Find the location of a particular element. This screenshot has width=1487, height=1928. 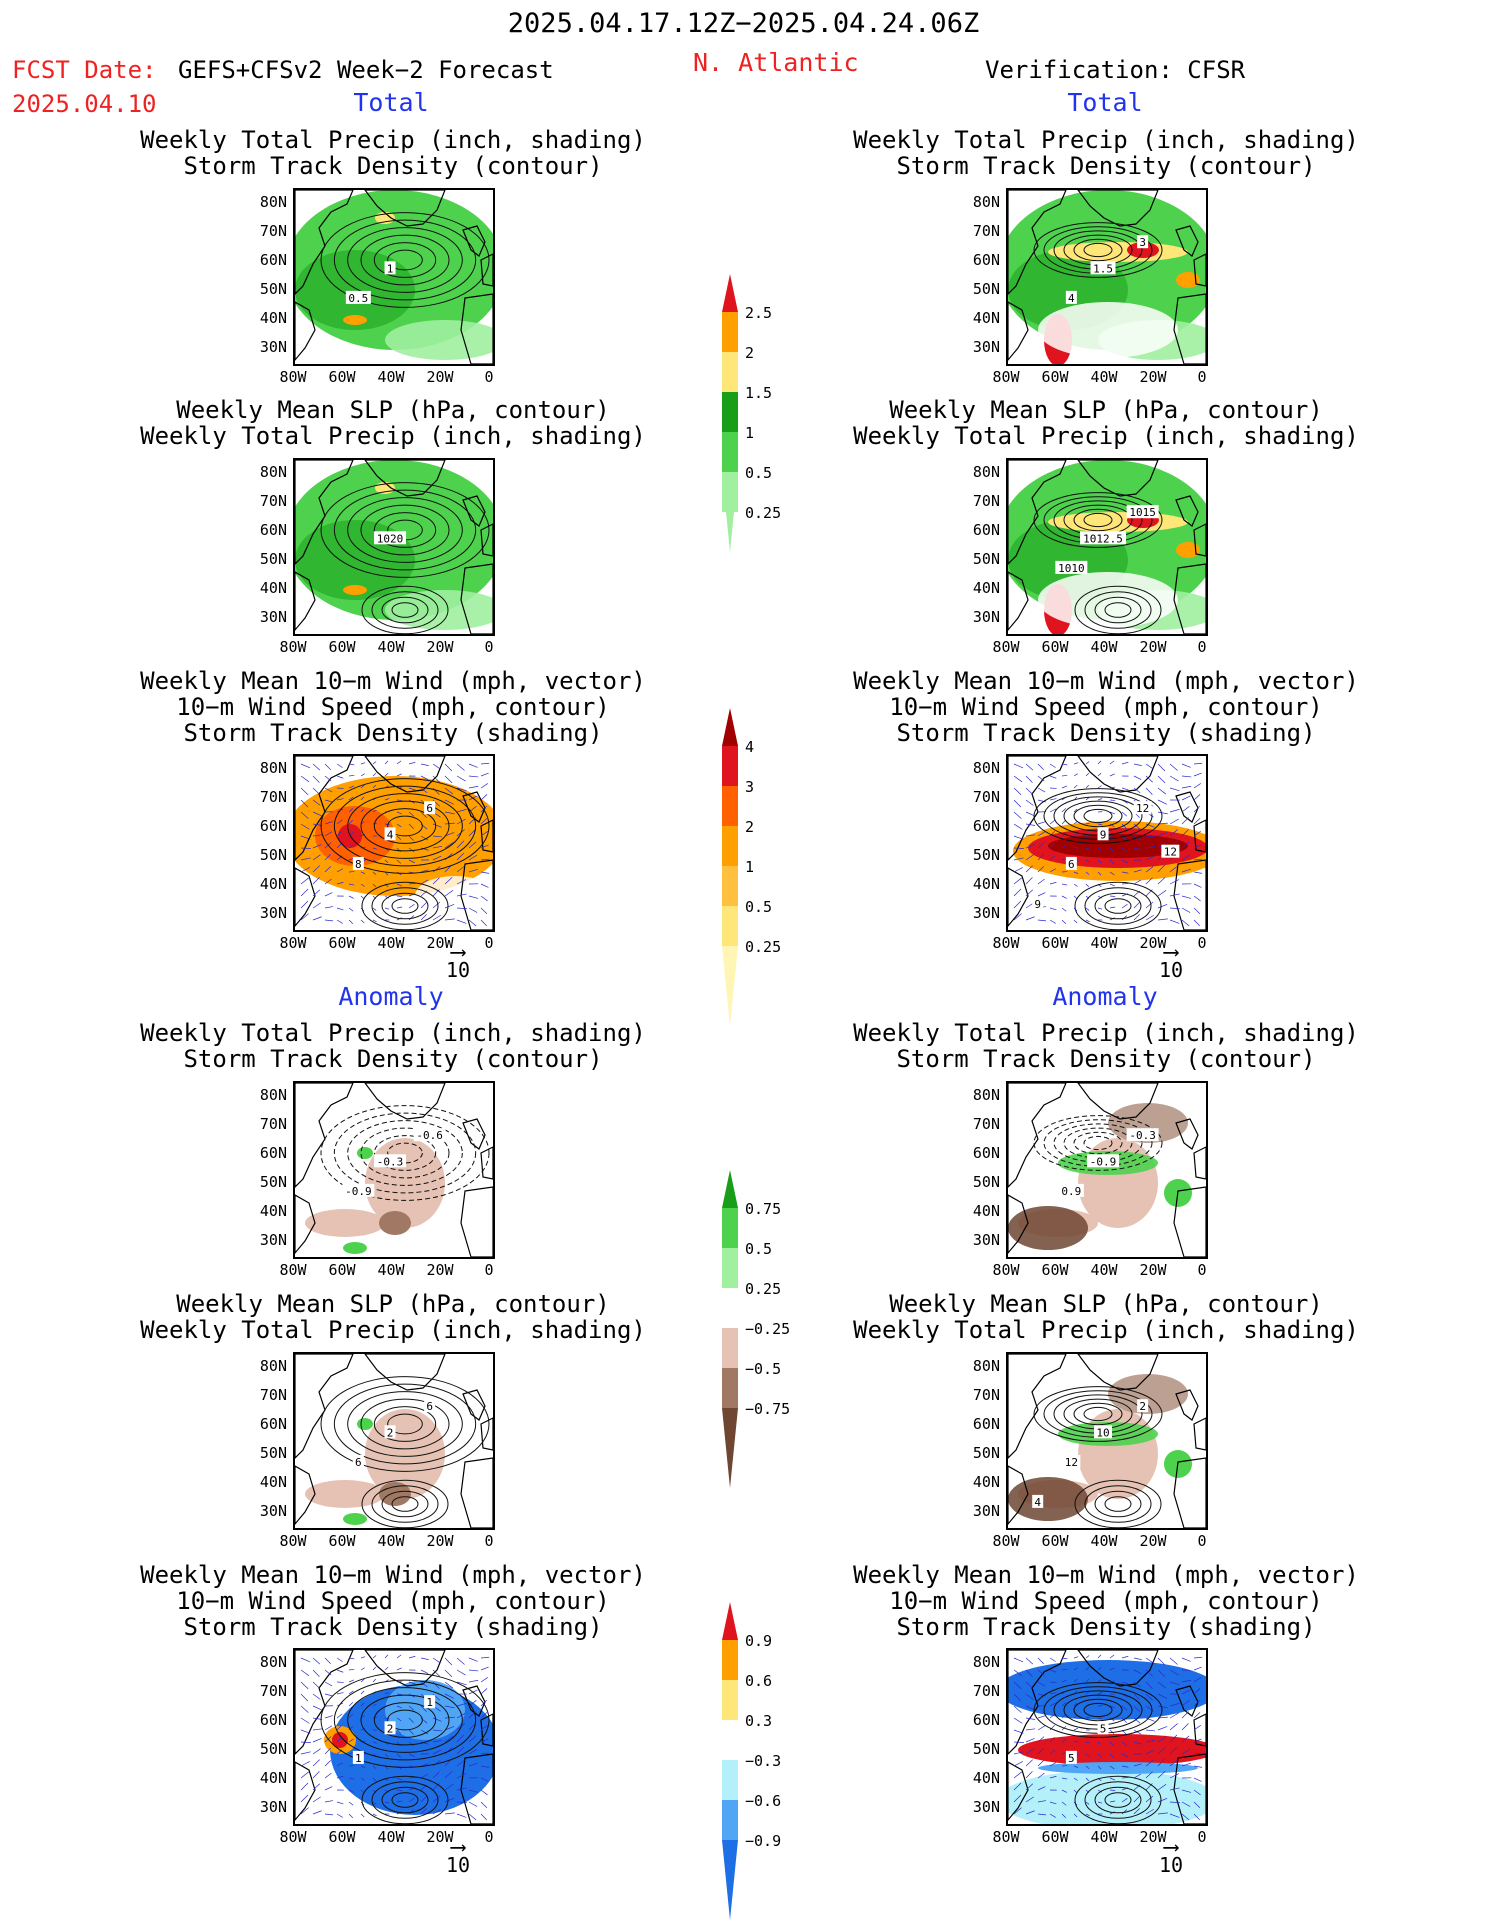

forecast-total-wind-track-title-line-3: Storm Track Density (shading) is located at coordinates (393, 733).